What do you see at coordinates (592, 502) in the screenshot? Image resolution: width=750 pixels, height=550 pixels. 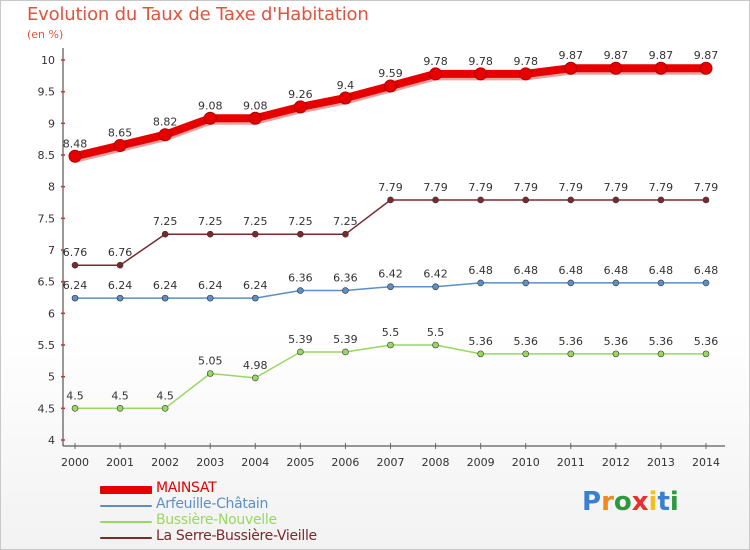 I see `brand-letter: P` at bounding box center [592, 502].